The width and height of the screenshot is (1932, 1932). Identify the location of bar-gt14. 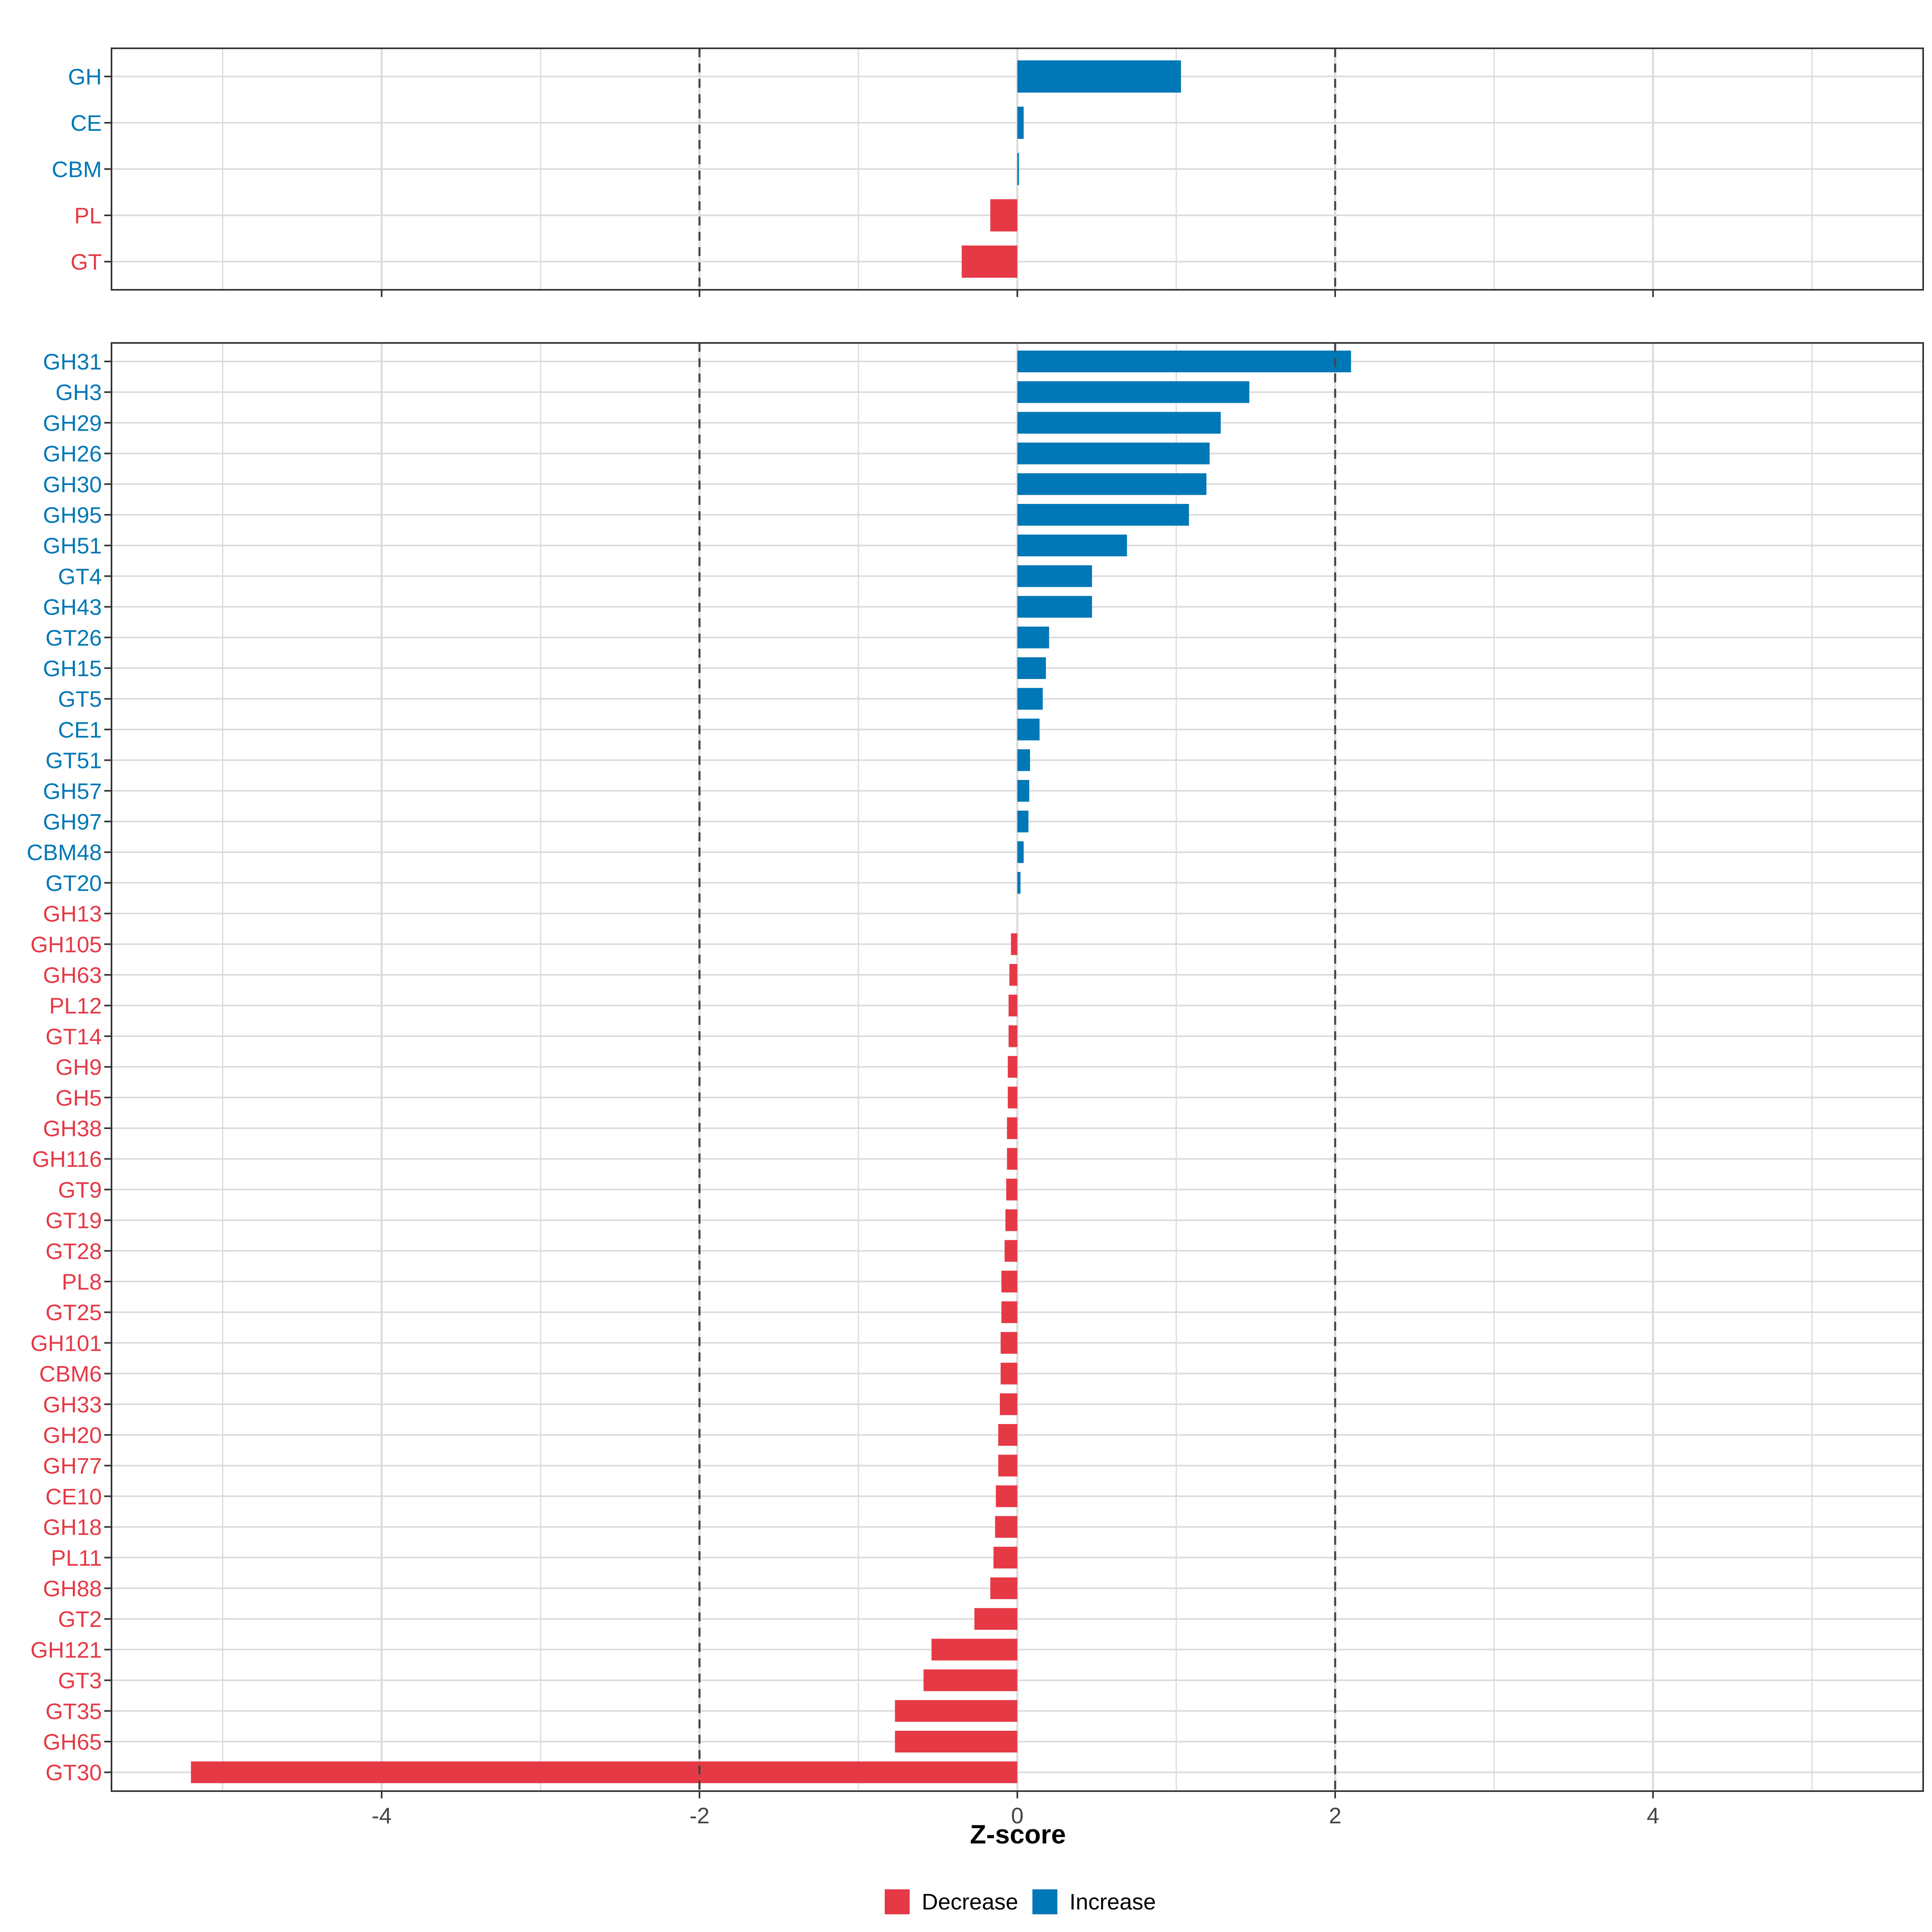
(1013, 1036).